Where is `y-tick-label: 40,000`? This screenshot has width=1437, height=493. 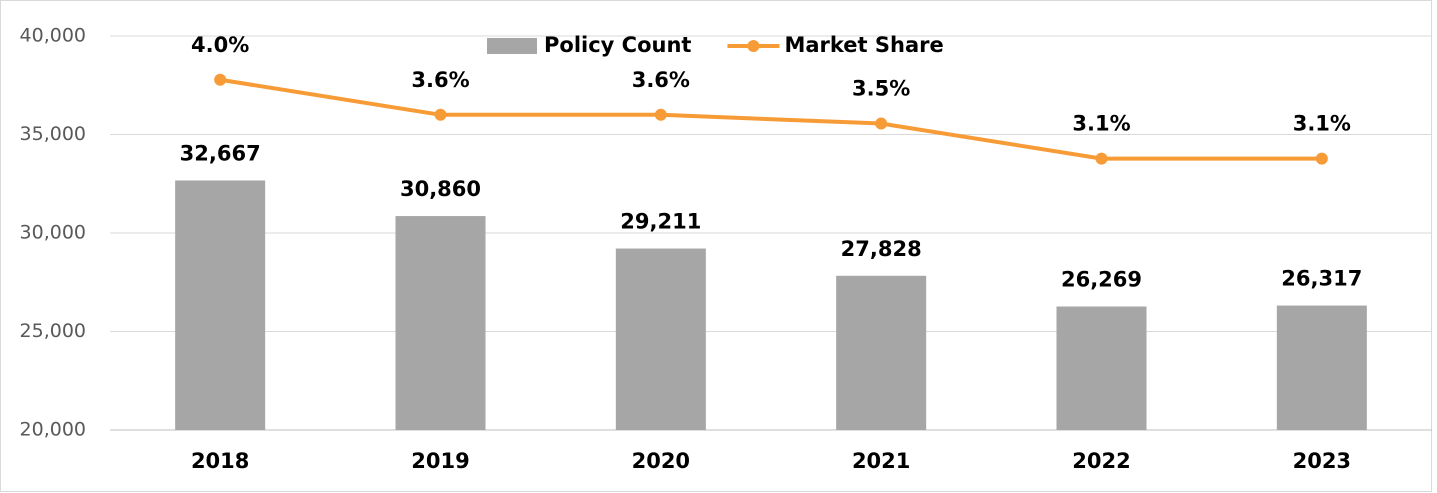
y-tick-label: 40,000 is located at coordinates (53, 36).